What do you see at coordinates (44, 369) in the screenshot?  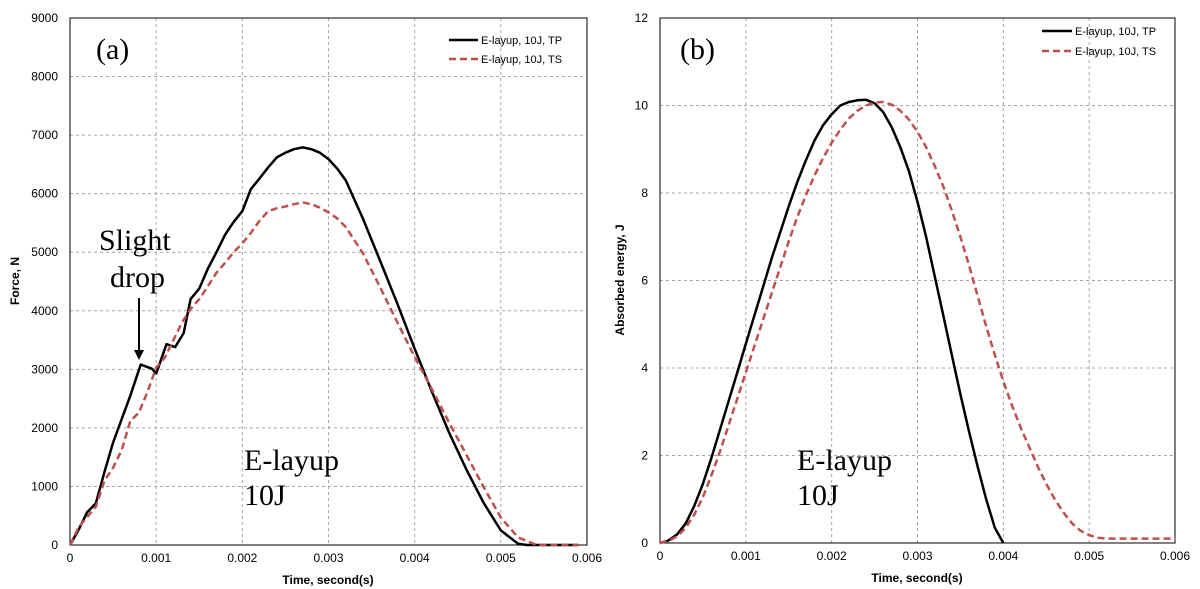 I see `panel-a-y-tick-label: 3000` at bounding box center [44, 369].